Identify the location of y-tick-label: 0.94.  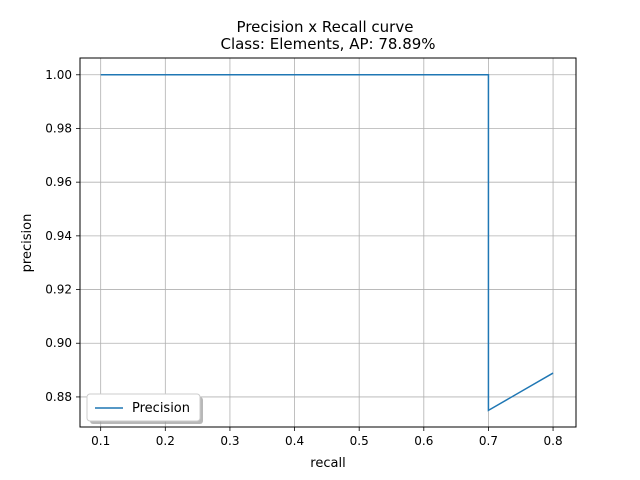
(58, 236).